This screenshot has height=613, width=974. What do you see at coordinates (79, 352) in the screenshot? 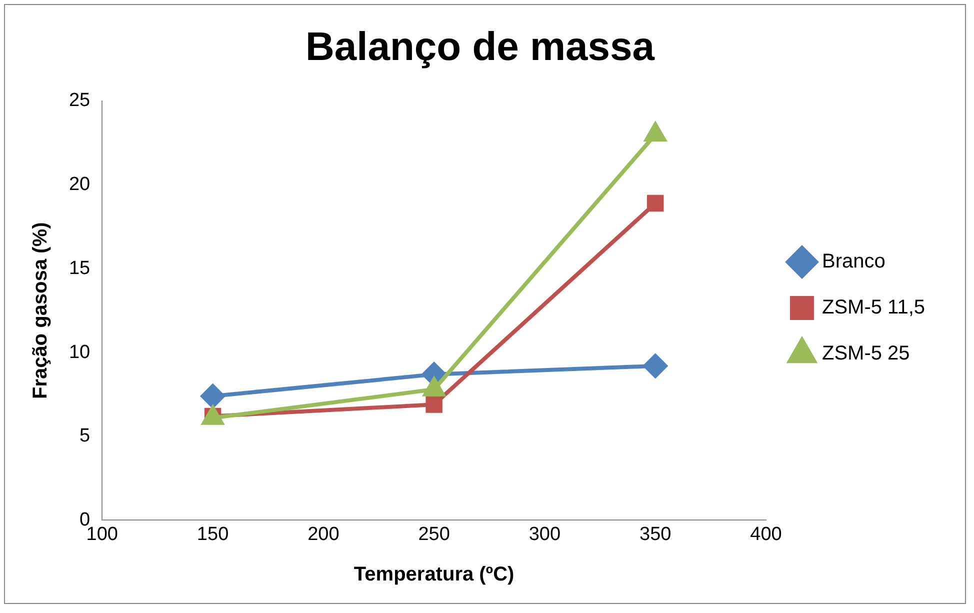
I see `y-tick-label: 10` at bounding box center [79, 352].